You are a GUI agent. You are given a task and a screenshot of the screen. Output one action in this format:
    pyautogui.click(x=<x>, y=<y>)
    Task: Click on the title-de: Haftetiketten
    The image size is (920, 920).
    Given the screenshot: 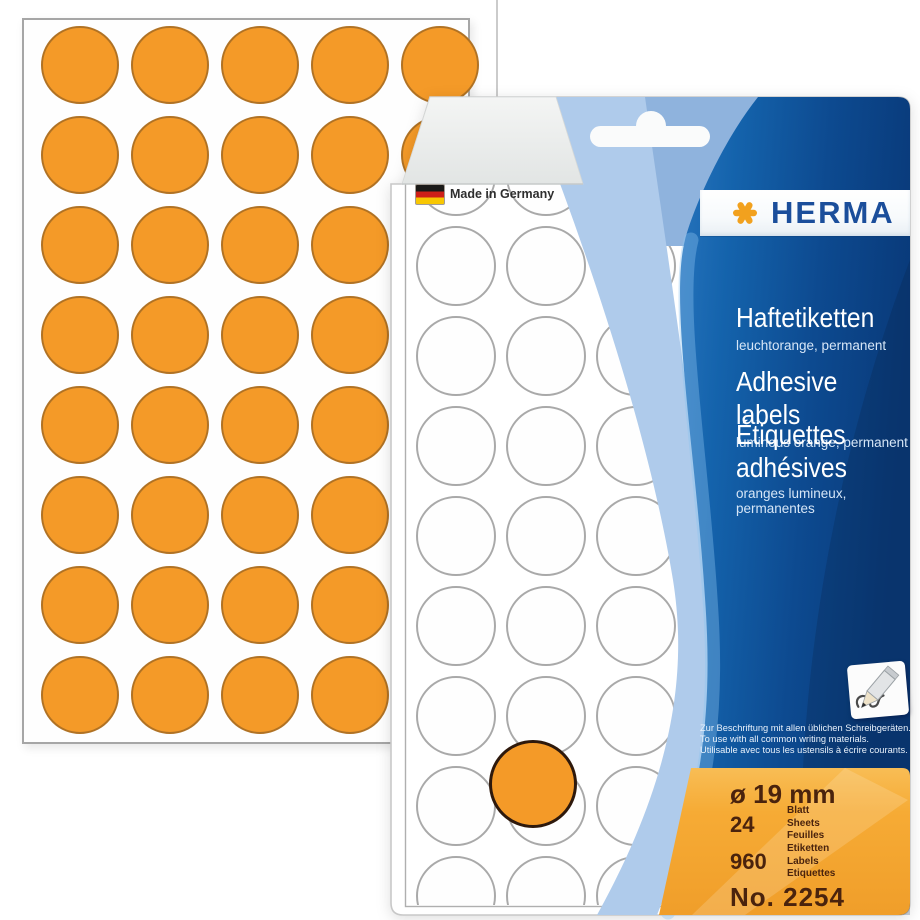 What is the action you would take?
    pyautogui.click(x=805, y=317)
    